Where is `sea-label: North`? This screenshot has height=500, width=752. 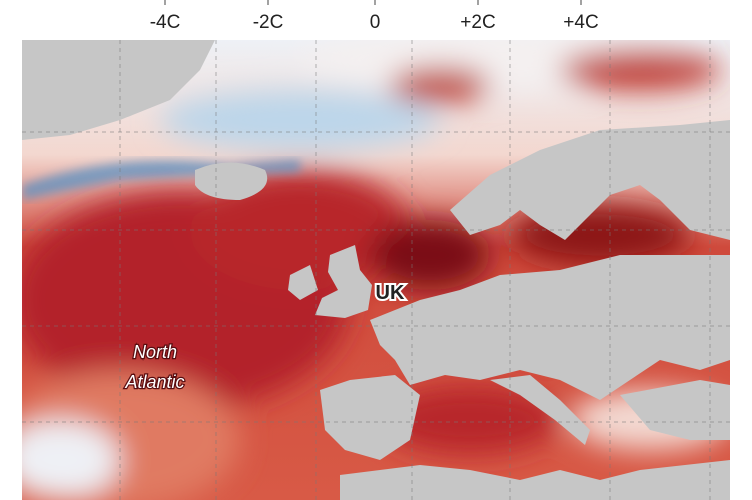
sea-label: North is located at coordinates (155, 352).